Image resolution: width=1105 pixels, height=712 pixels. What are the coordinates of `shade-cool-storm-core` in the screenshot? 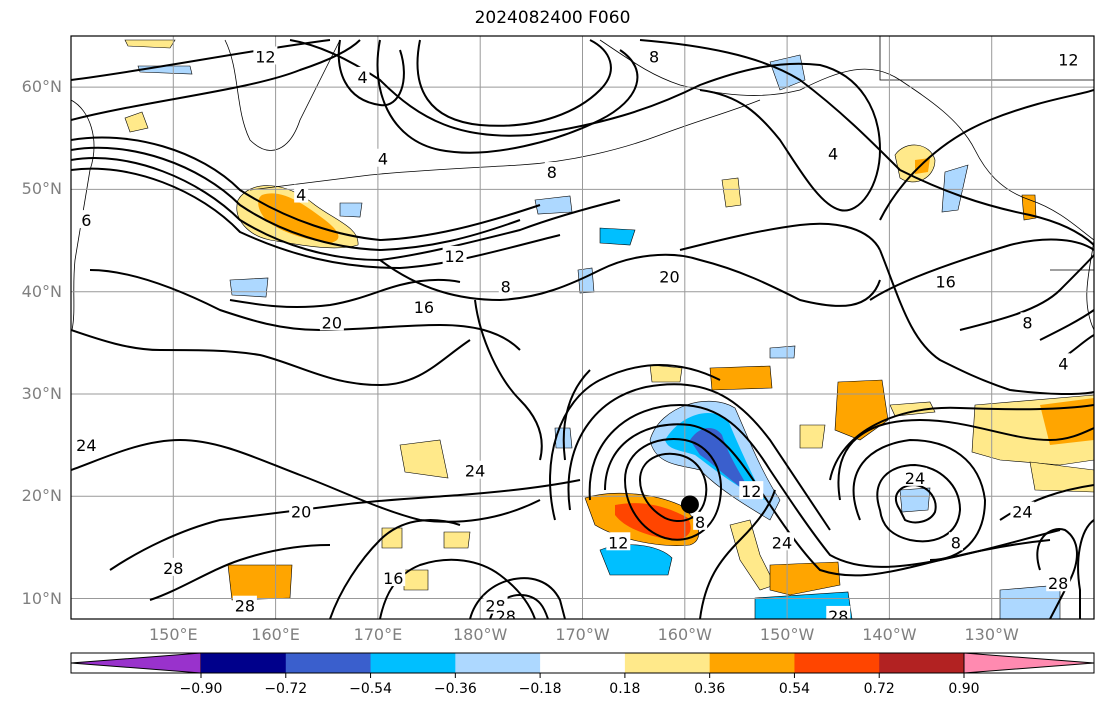 It's located at (721, 461).